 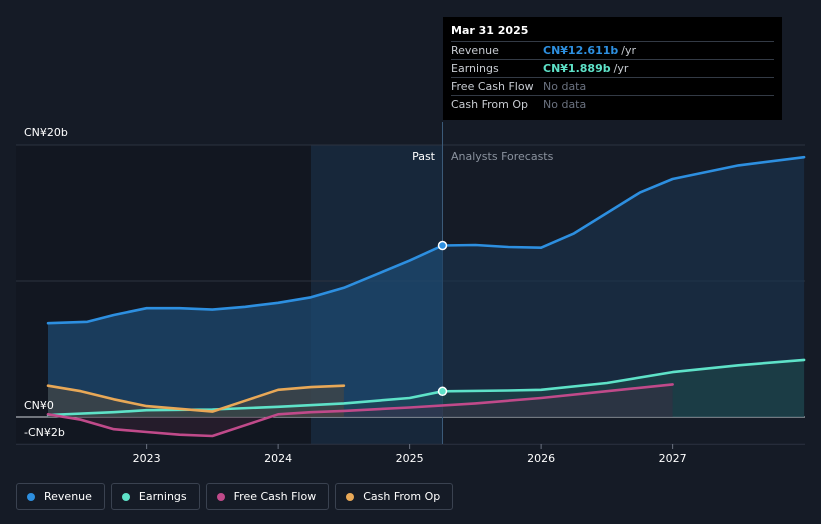 I want to click on tooltip-row-value: CN¥1.889b, so click(x=577, y=68).